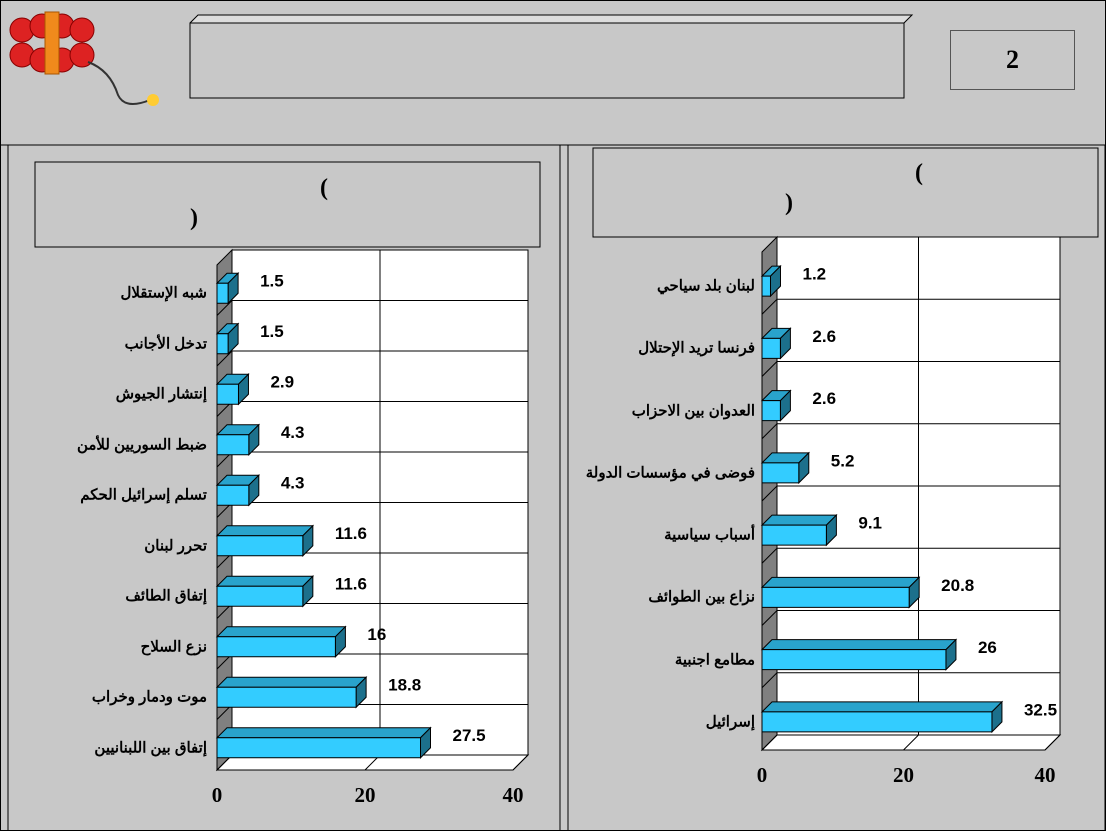 The width and height of the screenshot is (1106, 831). I want to click on category-label: تدخل الأجانب, so click(165, 344).